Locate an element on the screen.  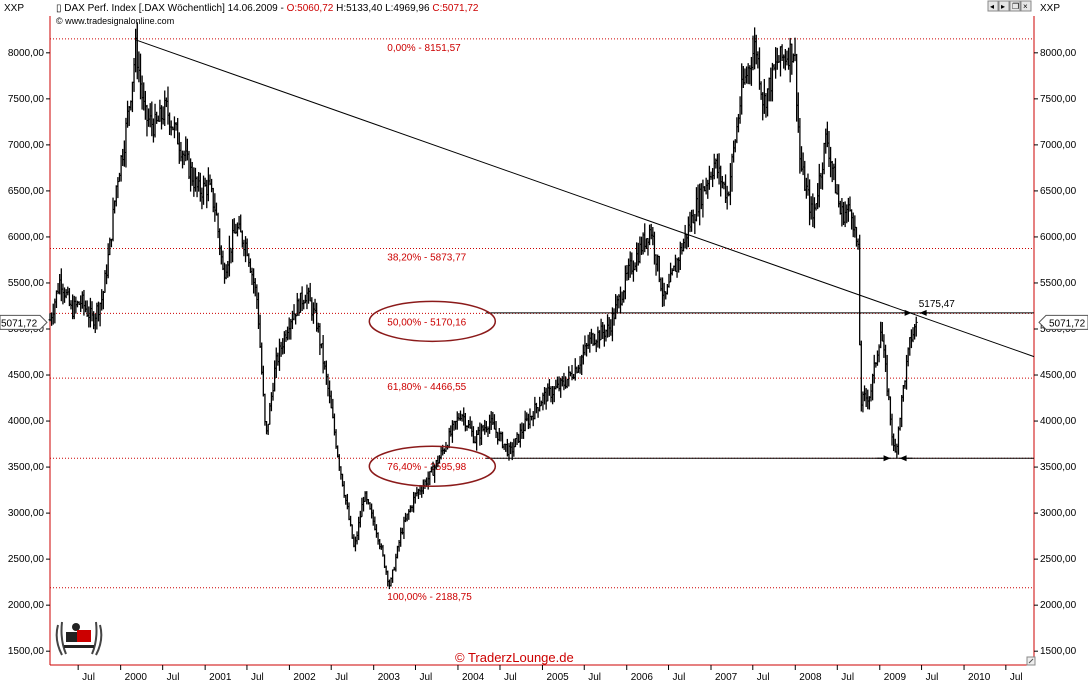
y-tick-label-left: 6500,00 is located at coordinates (26, 191).